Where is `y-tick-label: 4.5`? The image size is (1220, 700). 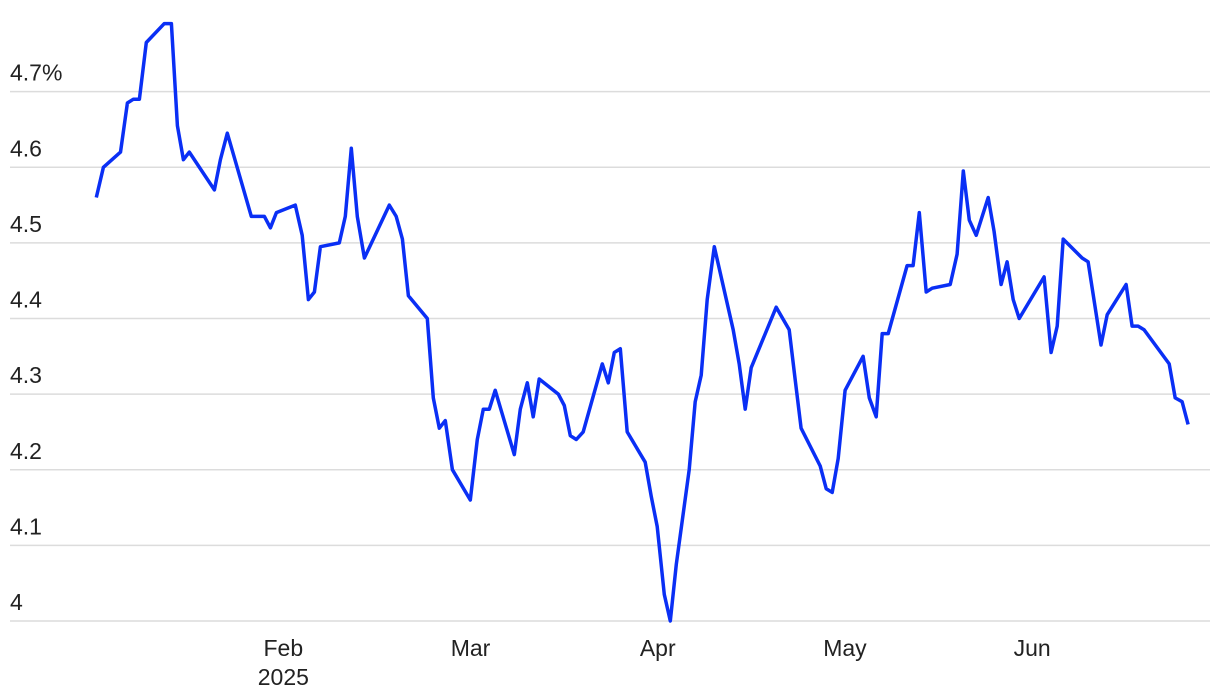 y-tick-label: 4.5 is located at coordinates (26, 224).